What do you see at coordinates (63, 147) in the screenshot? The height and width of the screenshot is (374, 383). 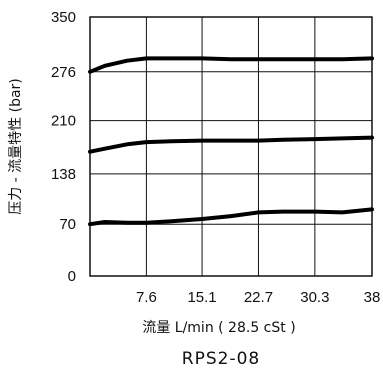 I see `y-tick-labels: 0 70 138 210 276 350` at bounding box center [63, 147].